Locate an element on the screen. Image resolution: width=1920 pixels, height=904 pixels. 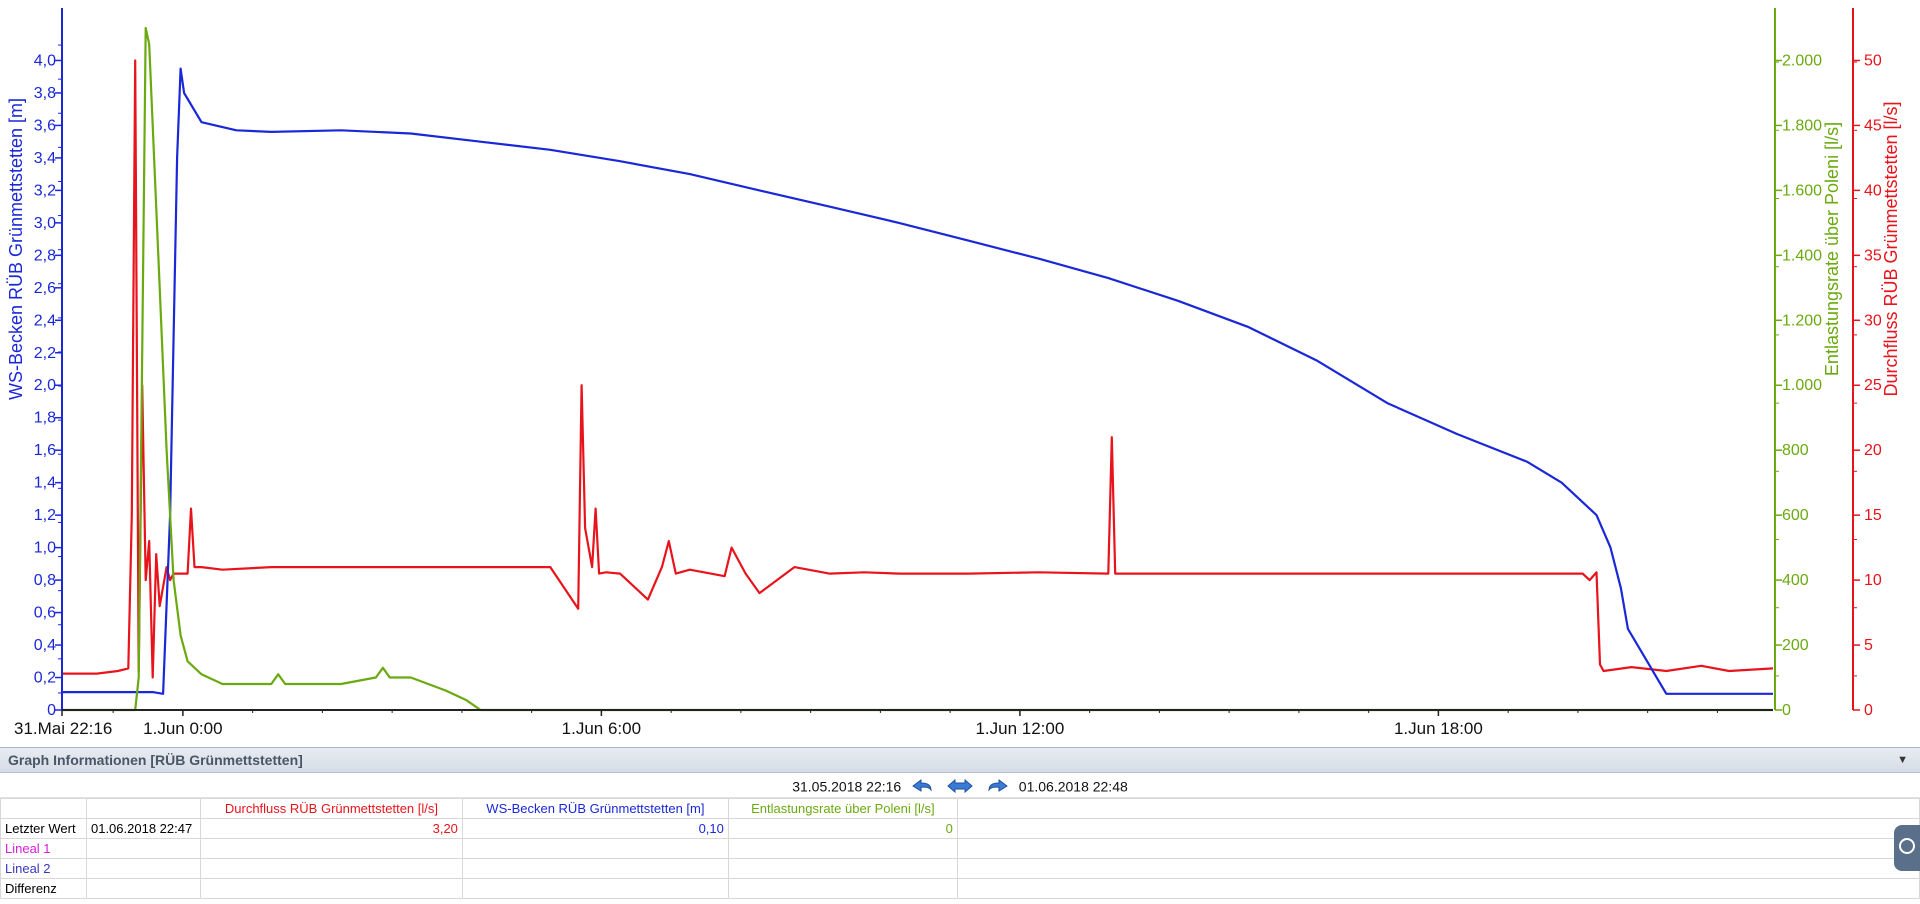
y-tick-label: 200 is located at coordinates (1795, 645).